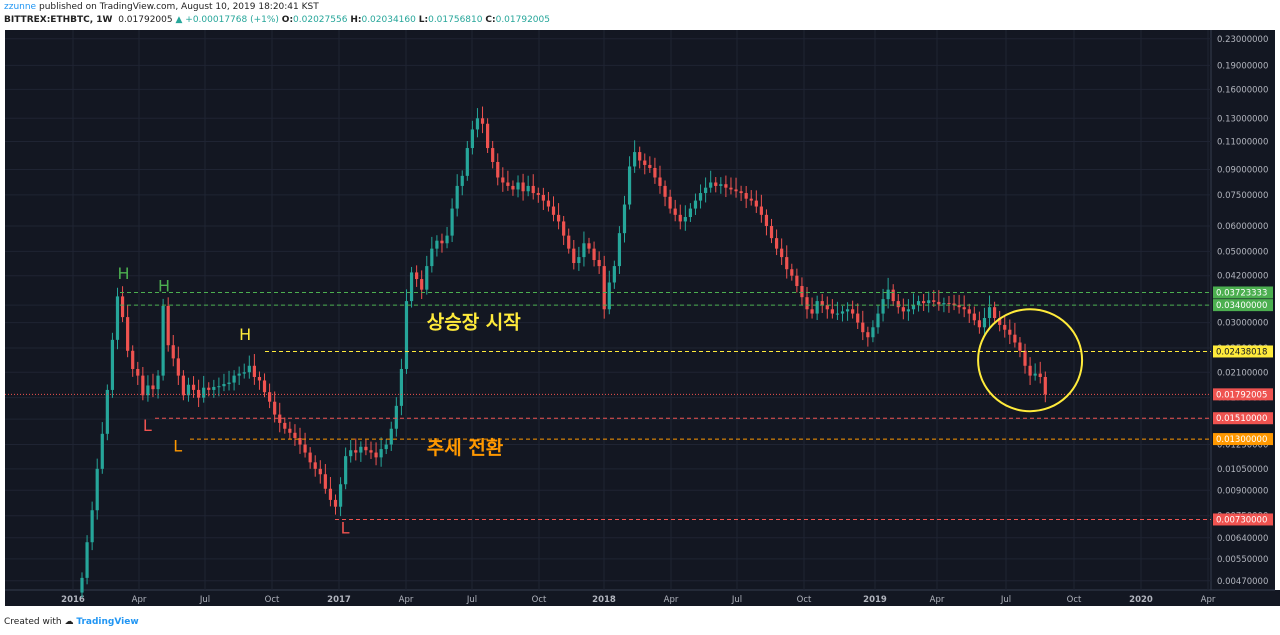 The width and height of the screenshot is (1280, 635). I want to click on y-tick-label: 0.00640000, so click(1242, 539).